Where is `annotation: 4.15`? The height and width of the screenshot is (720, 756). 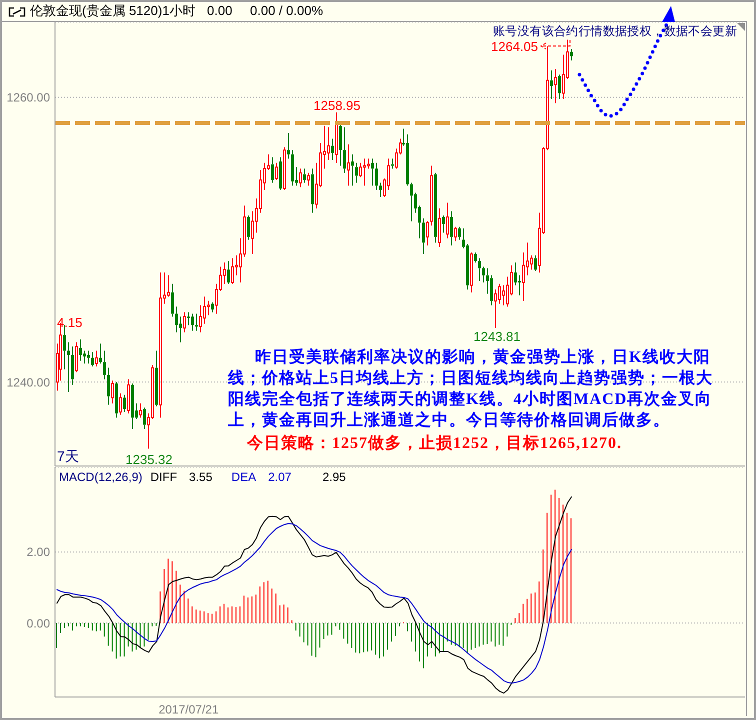
annotation: 4.15 is located at coordinates (69, 322).